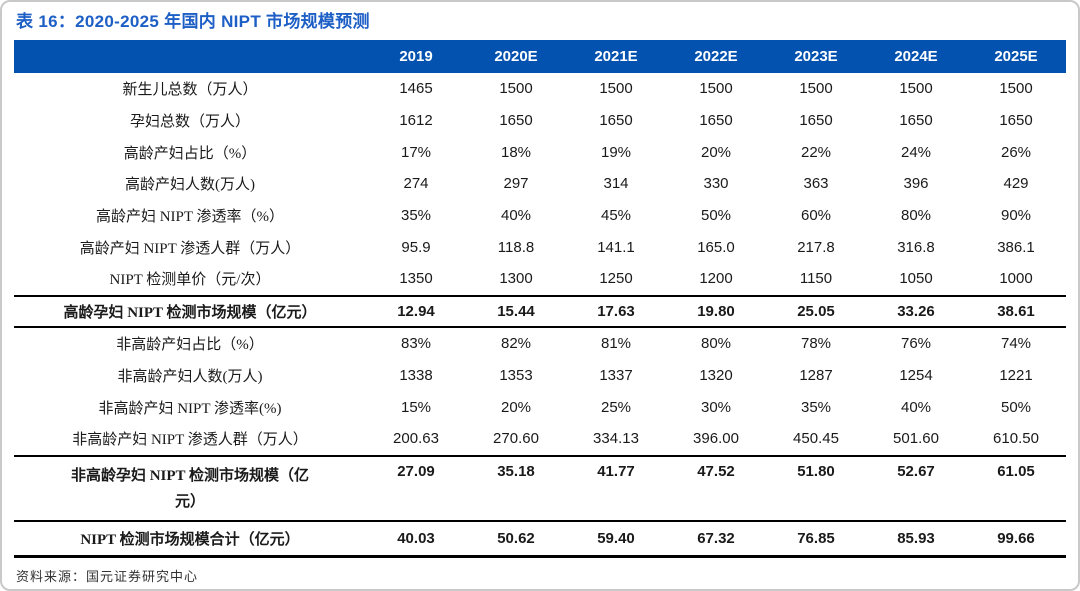 This screenshot has width=1080, height=591. What do you see at coordinates (916, 279) in the screenshot?
I see `cell-value: 1050` at bounding box center [916, 279].